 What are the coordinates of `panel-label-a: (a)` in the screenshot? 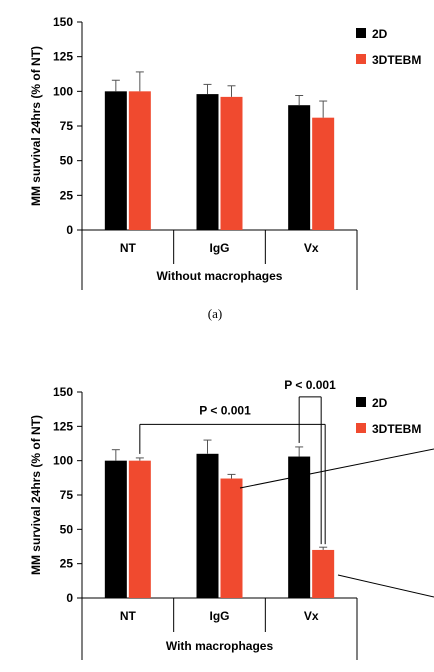 It's located at (215, 313).